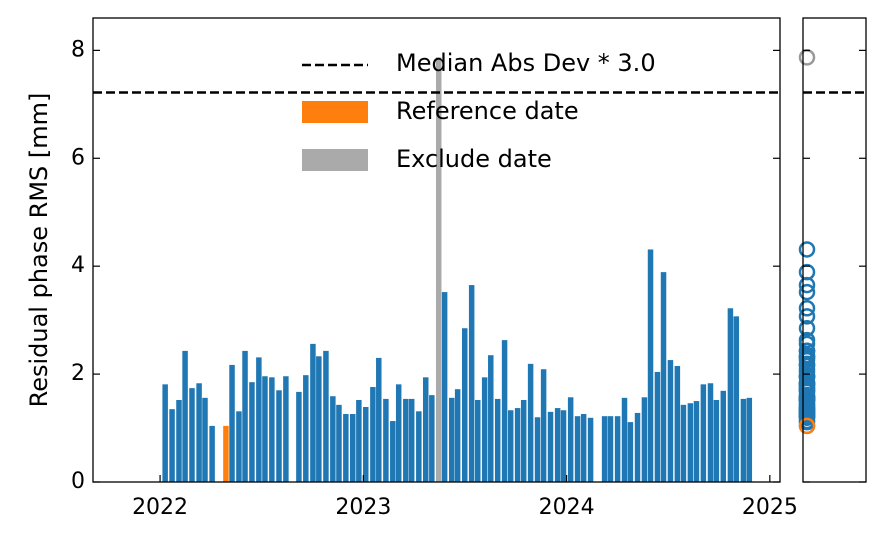  Describe the element at coordinates (567, 507) in the screenshot. I see `x-tick-label: 2024` at that location.